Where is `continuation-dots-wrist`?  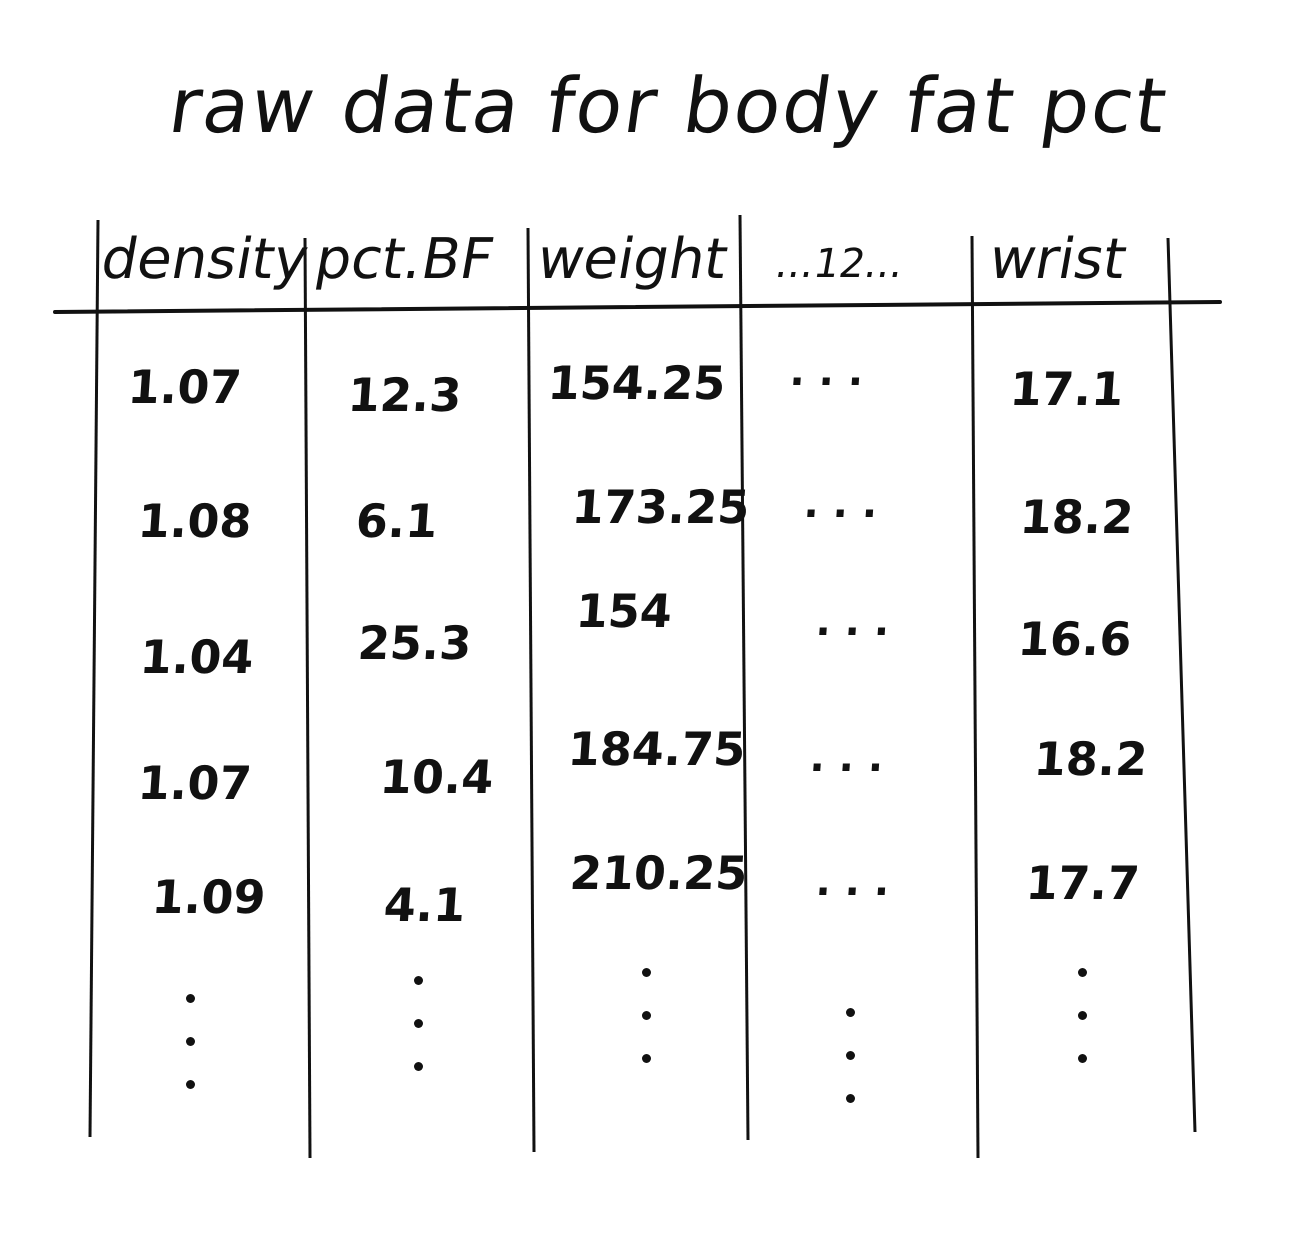 continuation-dots-wrist is located at coordinates (1088, 1032).